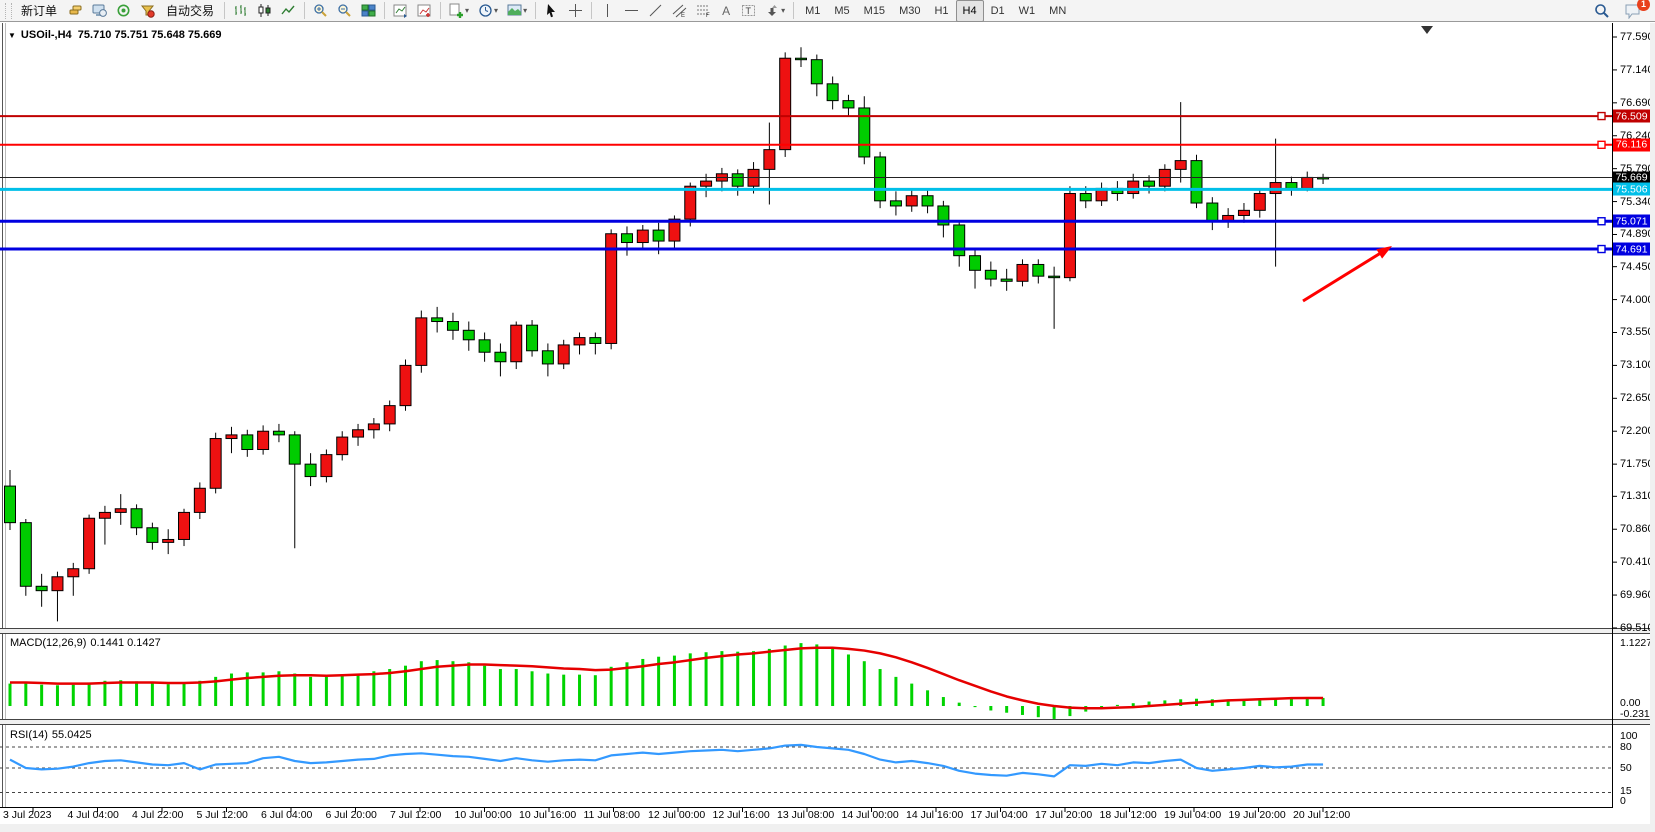  Describe the element at coordinates (8, 10) in the screenshot. I see `toolbar-grip` at that location.